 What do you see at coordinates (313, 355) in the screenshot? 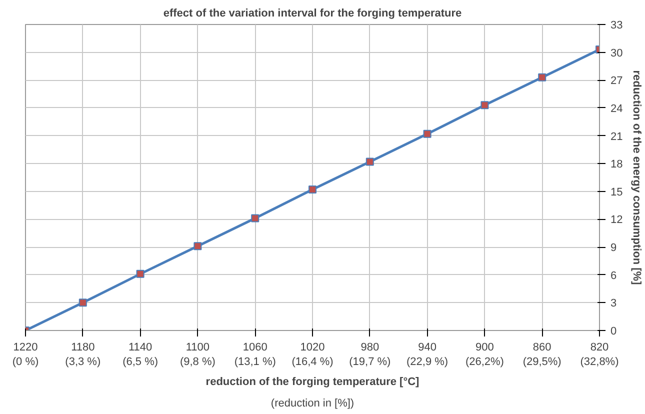
I see `x-tick-label: 1020 (16,4 %)` at bounding box center [313, 355].